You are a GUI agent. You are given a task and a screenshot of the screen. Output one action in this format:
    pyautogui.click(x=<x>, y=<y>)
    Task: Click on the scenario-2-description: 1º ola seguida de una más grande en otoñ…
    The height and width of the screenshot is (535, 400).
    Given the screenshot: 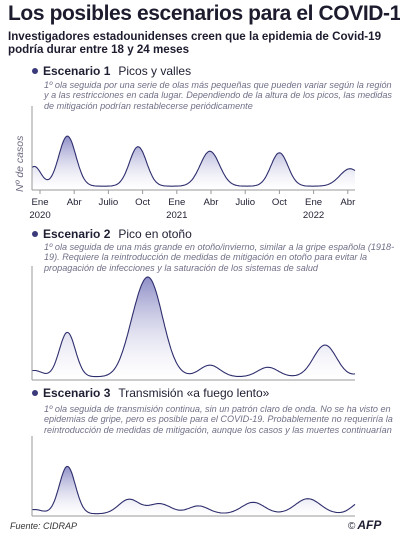 What is the action you would take?
    pyautogui.click(x=219, y=257)
    